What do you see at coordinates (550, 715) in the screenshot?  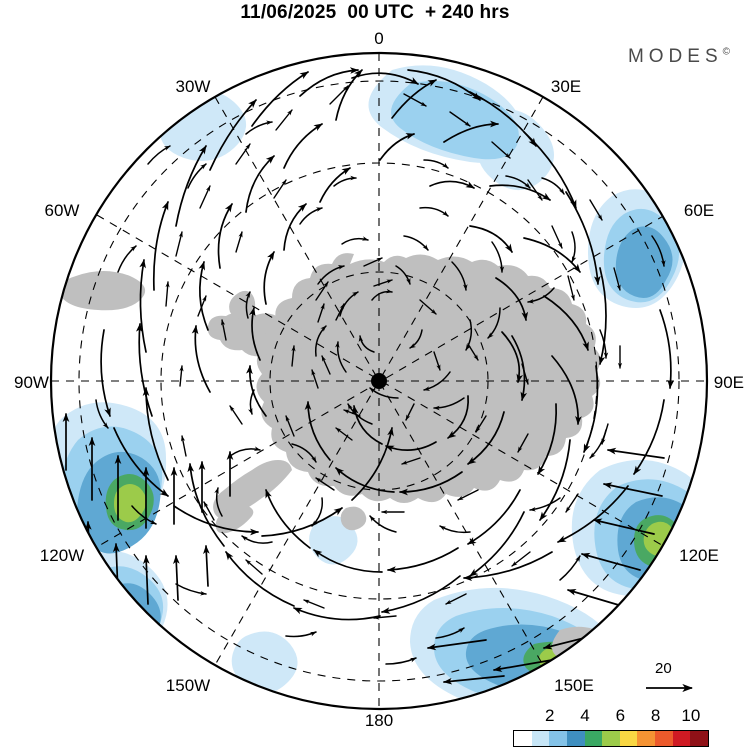 I see `colorbar-tick-2: 2` at bounding box center [550, 715].